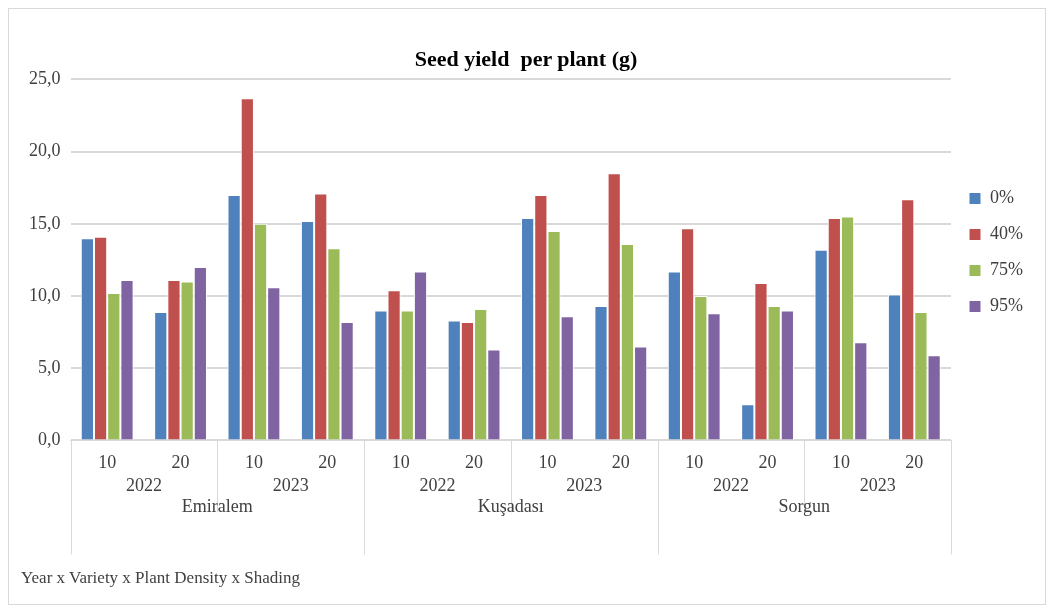 Image resolution: width=1056 pixels, height=610 pixels. Describe the element at coordinates (217, 506) in the screenshot. I see `text: Emiralem` at that location.